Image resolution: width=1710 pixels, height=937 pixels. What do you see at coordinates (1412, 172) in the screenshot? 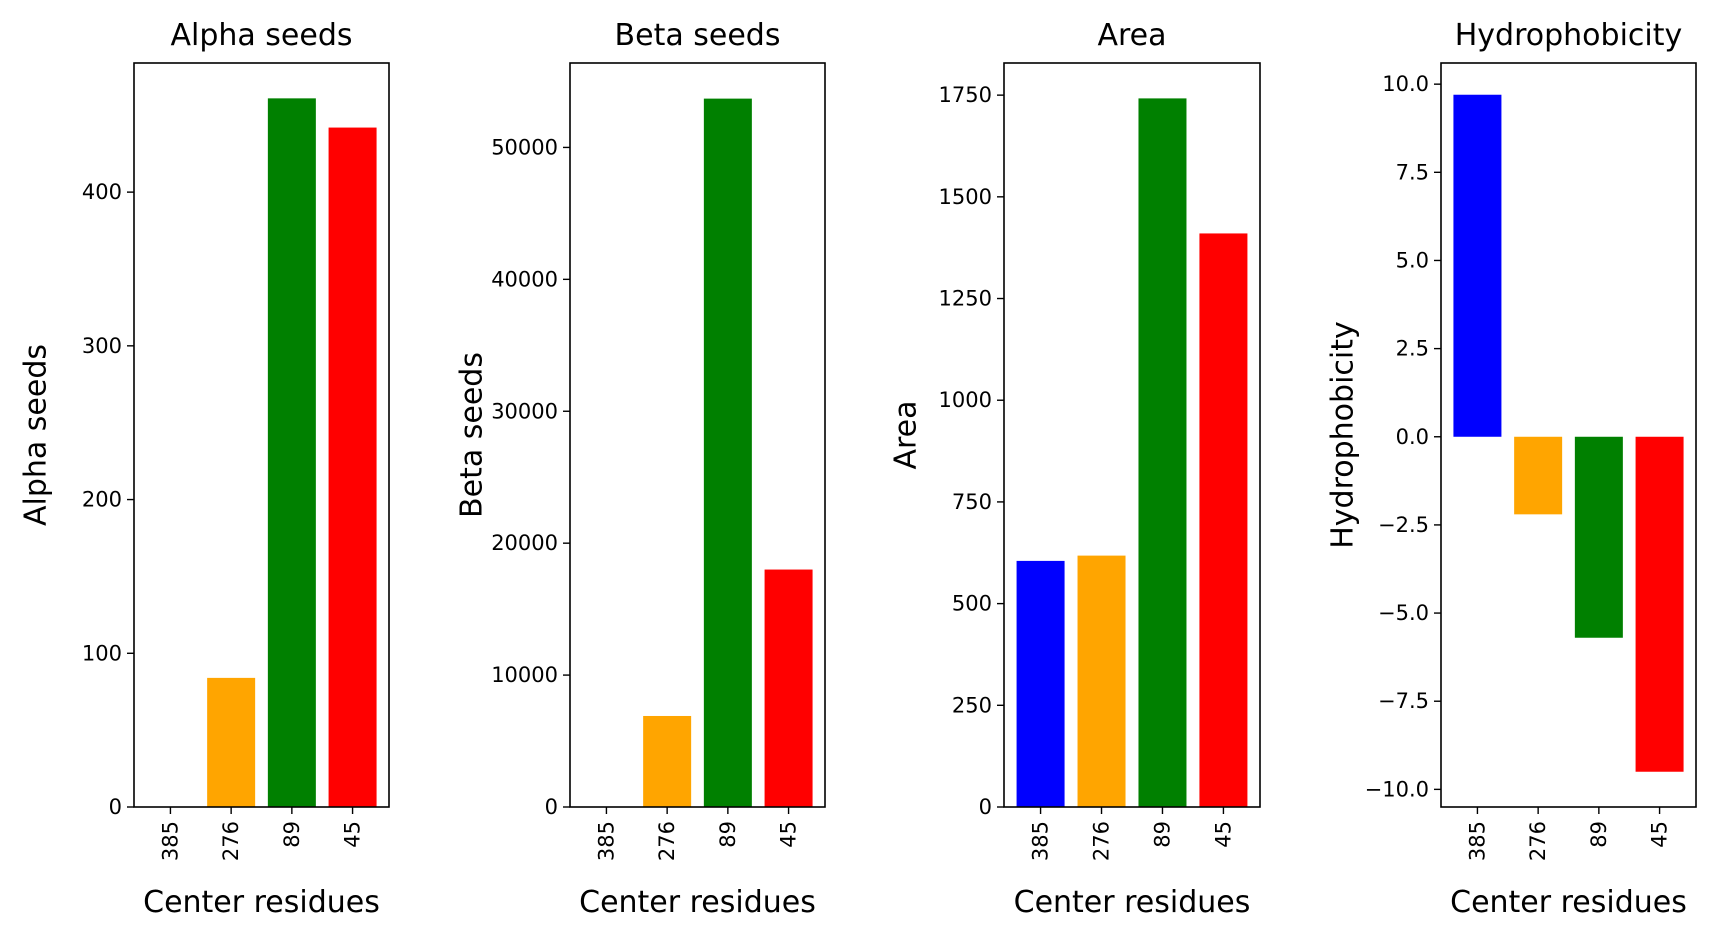
I see `y-tick-label: 7.5` at bounding box center [1412, 172].